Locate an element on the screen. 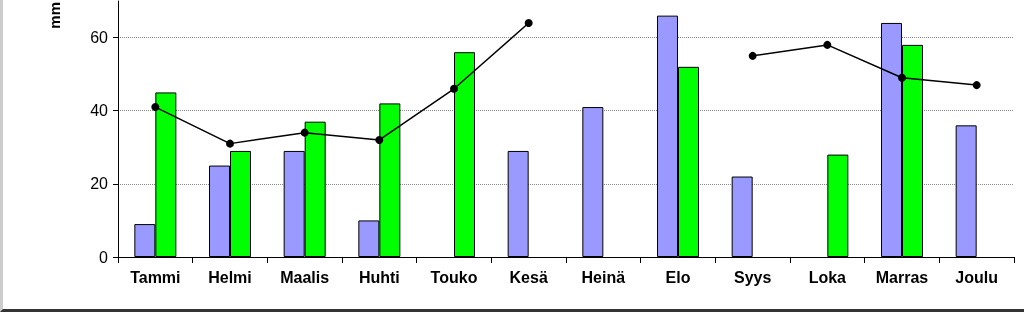  x-tick-label: Huhti is located at coordinates (379, 277).